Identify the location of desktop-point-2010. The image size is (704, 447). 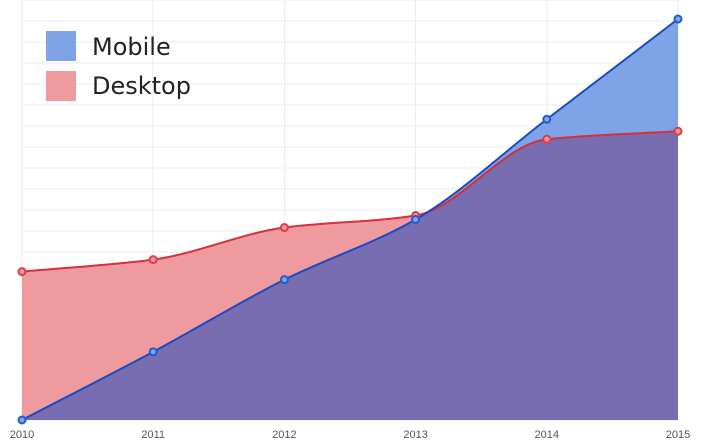
(22, 272).